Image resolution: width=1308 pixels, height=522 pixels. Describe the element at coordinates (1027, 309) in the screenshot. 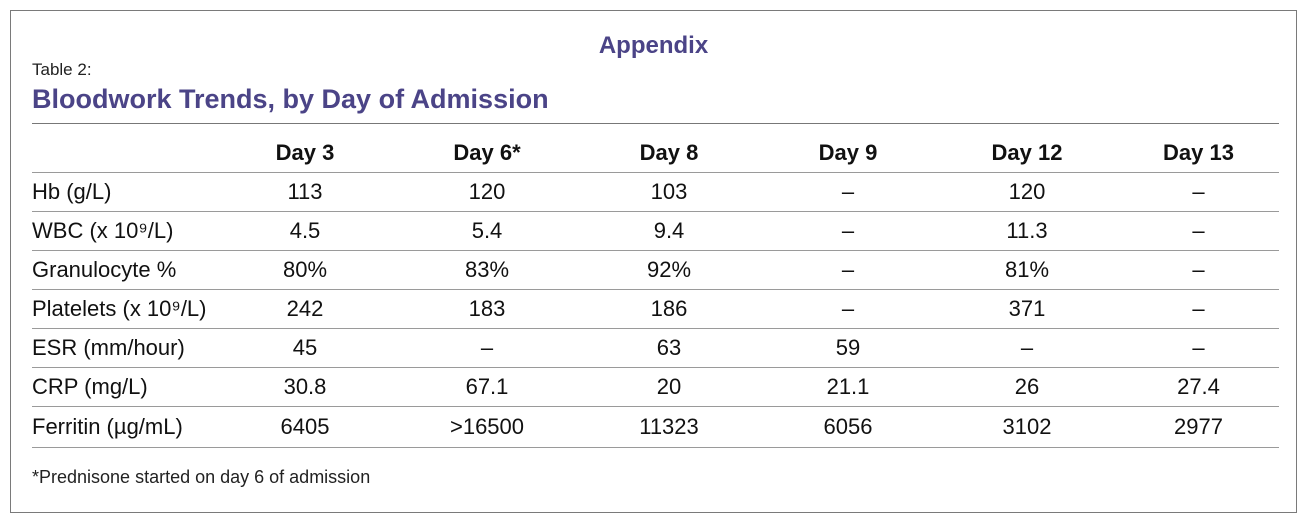

I see `table-cell: 371` at that location.